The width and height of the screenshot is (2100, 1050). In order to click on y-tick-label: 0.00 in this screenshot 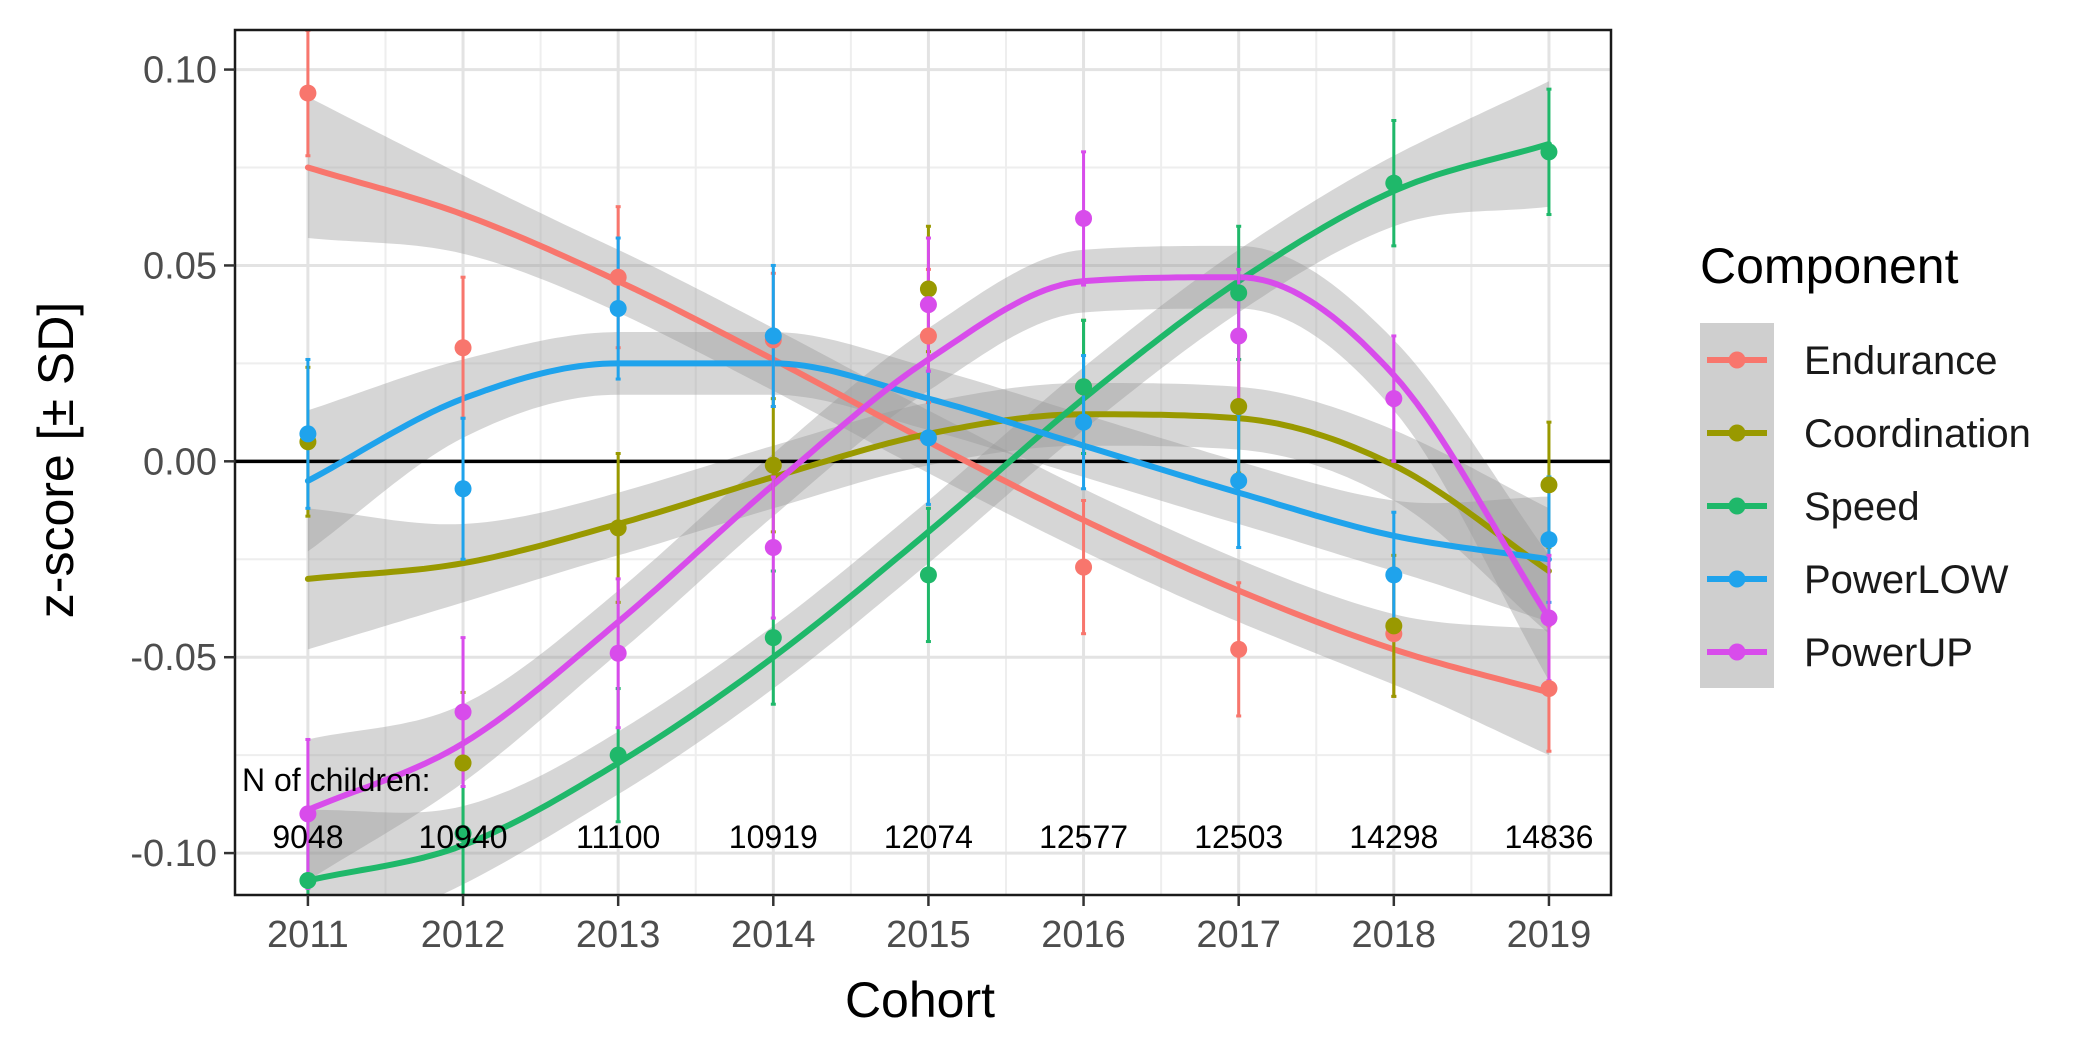, I will do `click(180, 462)`.